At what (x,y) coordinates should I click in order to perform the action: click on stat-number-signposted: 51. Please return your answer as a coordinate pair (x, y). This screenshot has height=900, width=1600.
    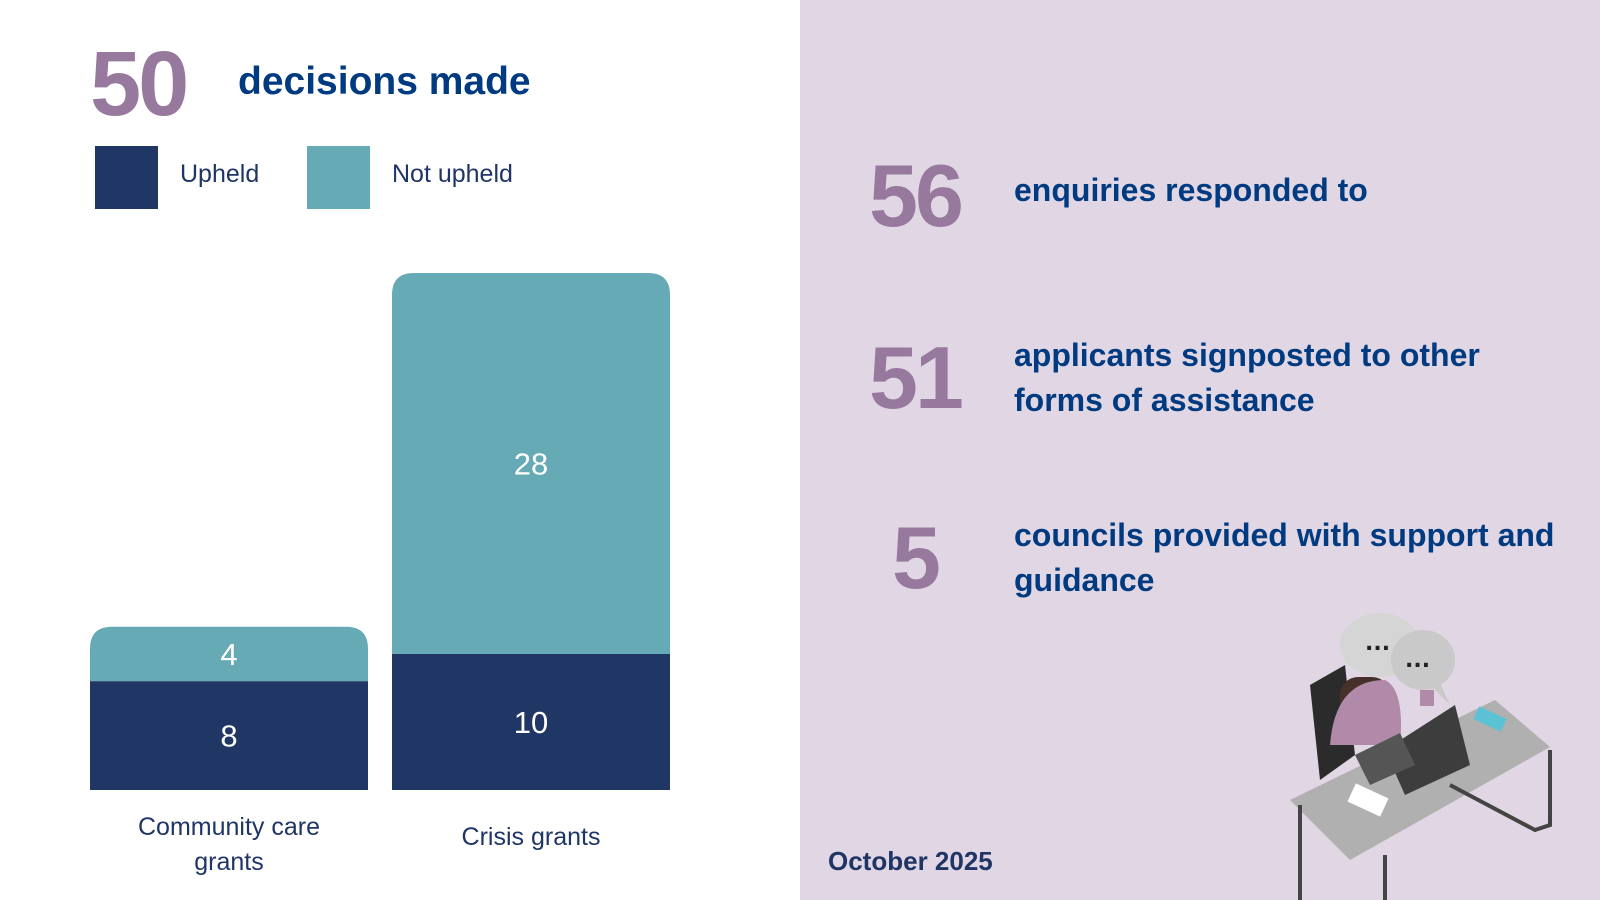
    Looking at the image, I should click on (916, 377).